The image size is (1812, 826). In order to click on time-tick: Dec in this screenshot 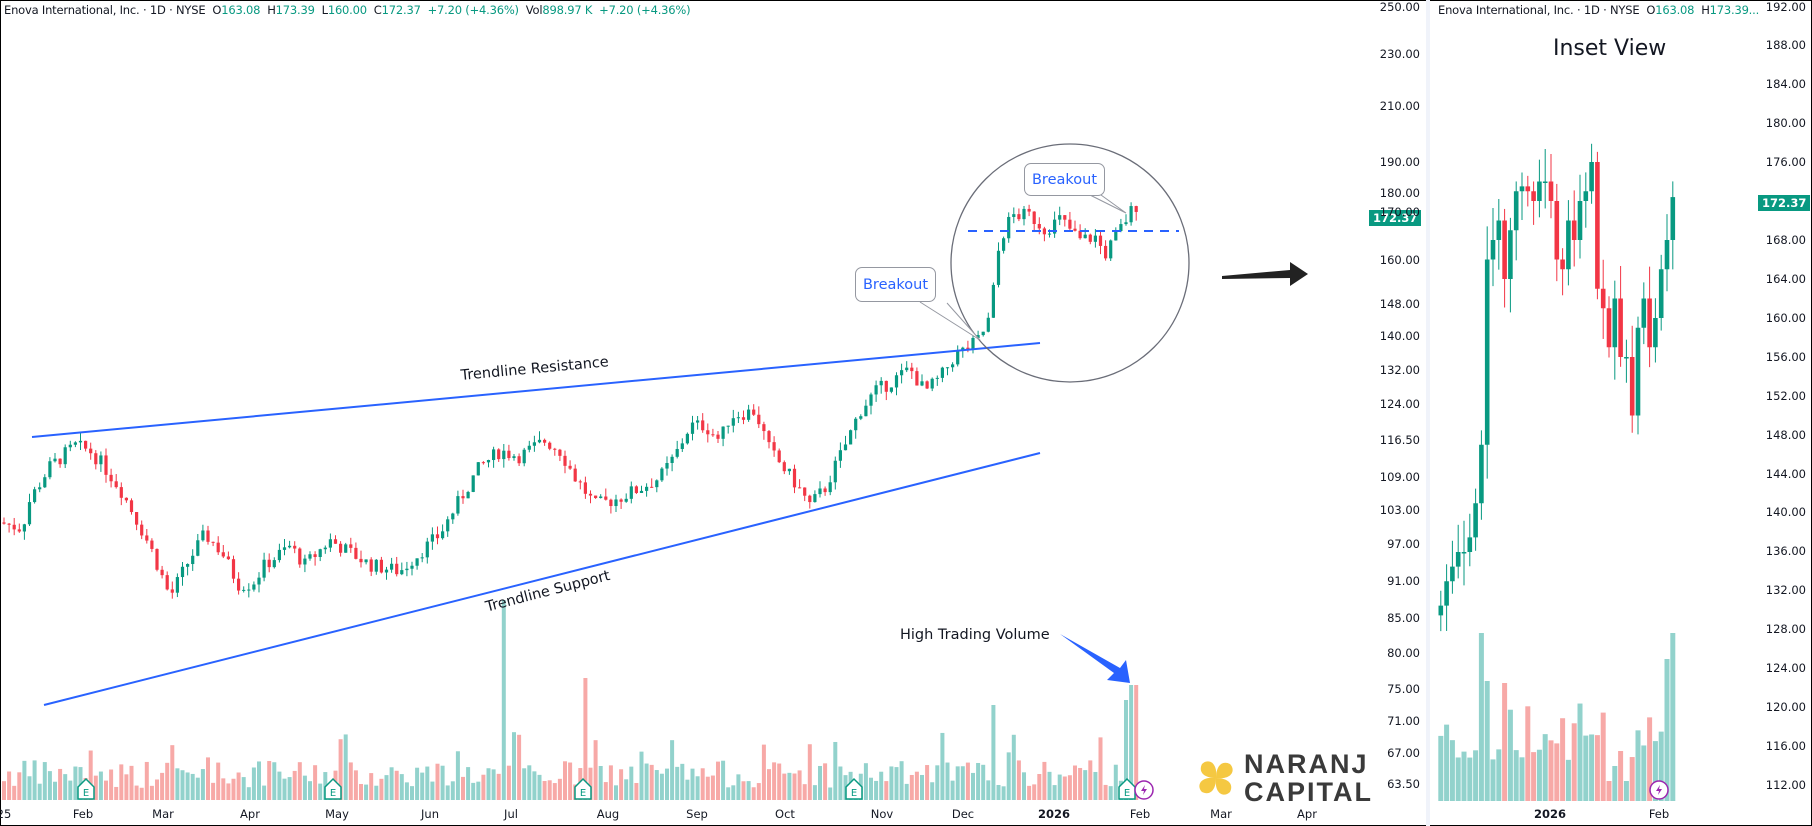, I will do `click(963, 814)`.